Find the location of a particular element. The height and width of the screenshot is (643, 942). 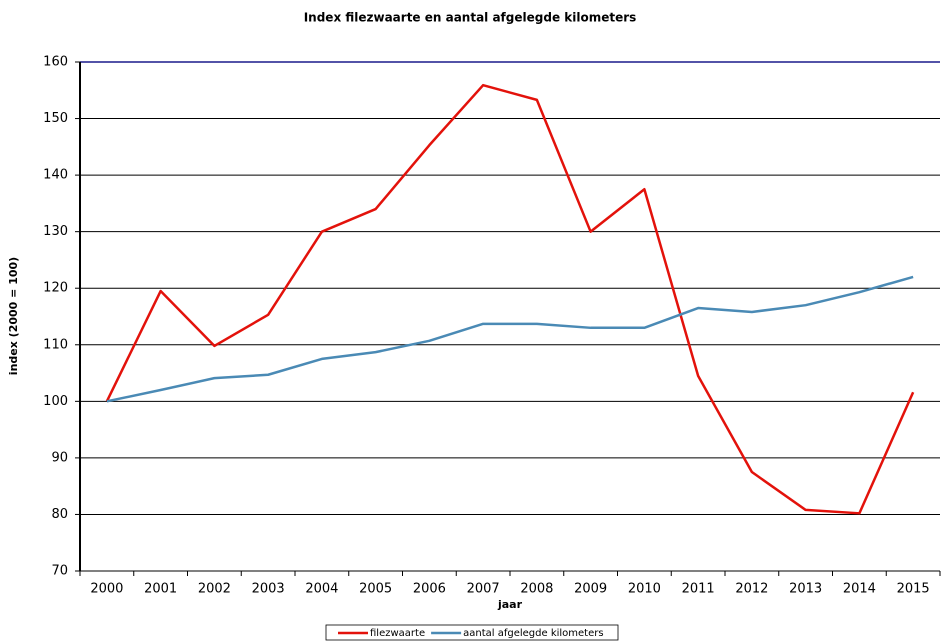

legend-box is located at coordinates (472, 632).